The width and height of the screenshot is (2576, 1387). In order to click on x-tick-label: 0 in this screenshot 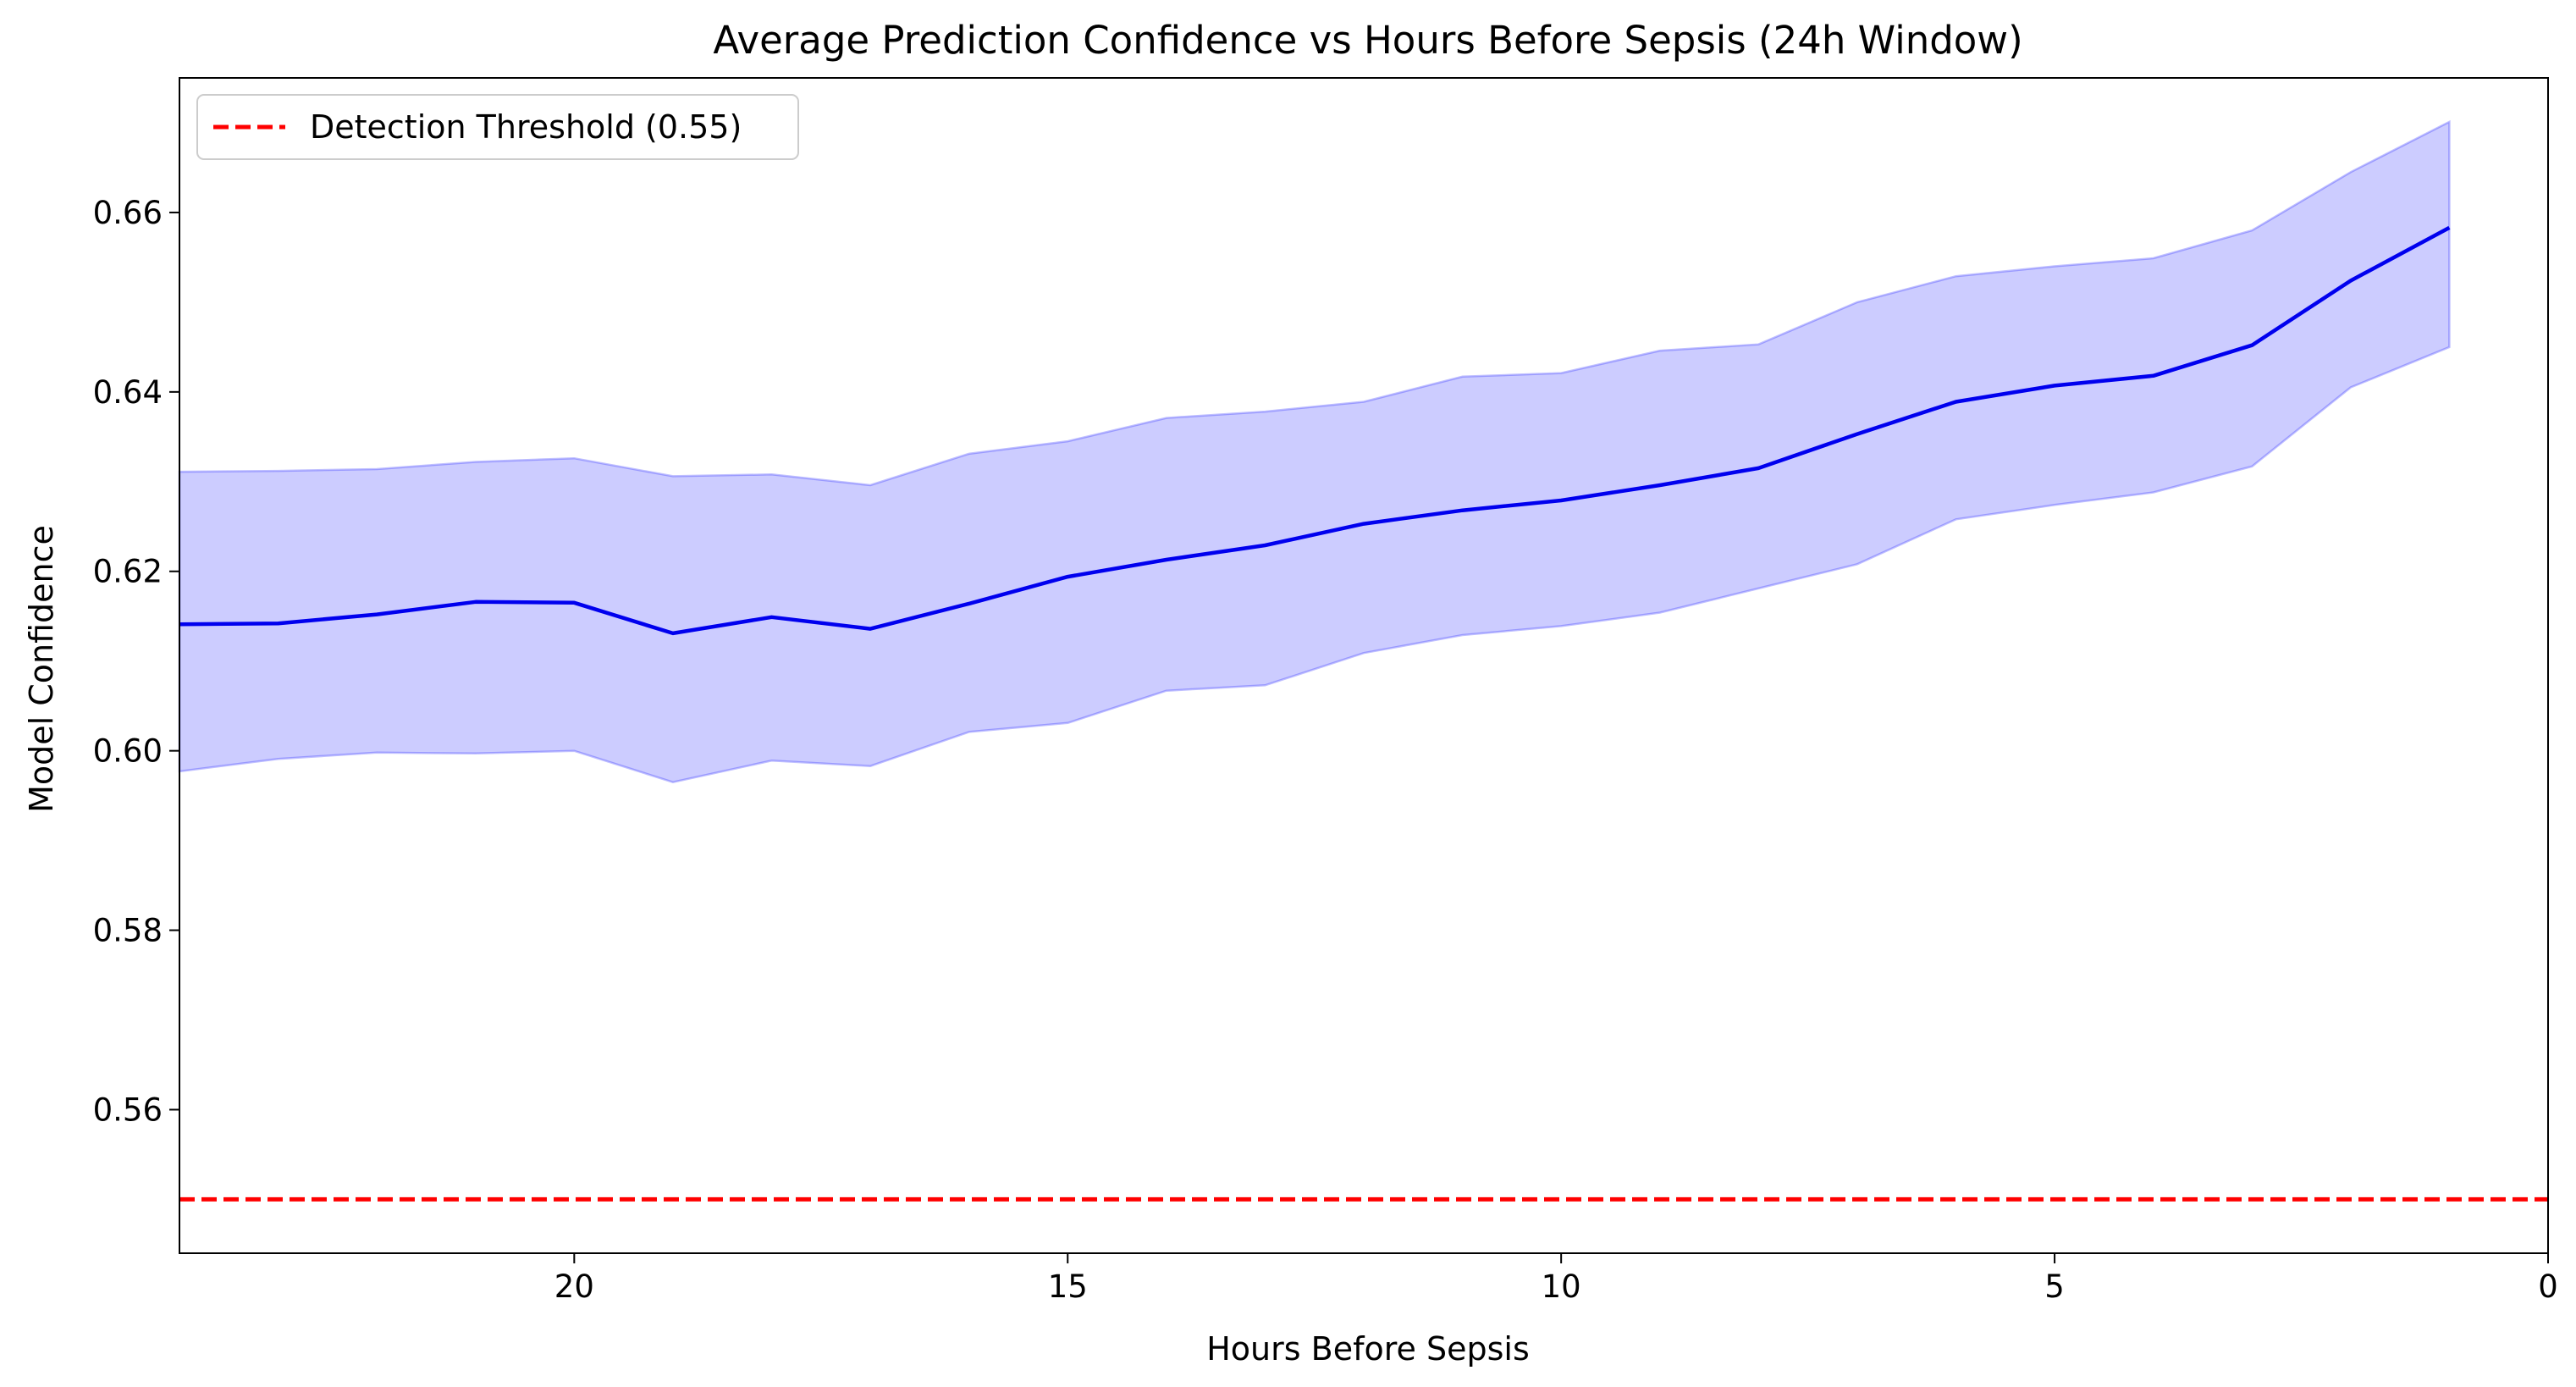, I will do `click(2548, 1286)`.